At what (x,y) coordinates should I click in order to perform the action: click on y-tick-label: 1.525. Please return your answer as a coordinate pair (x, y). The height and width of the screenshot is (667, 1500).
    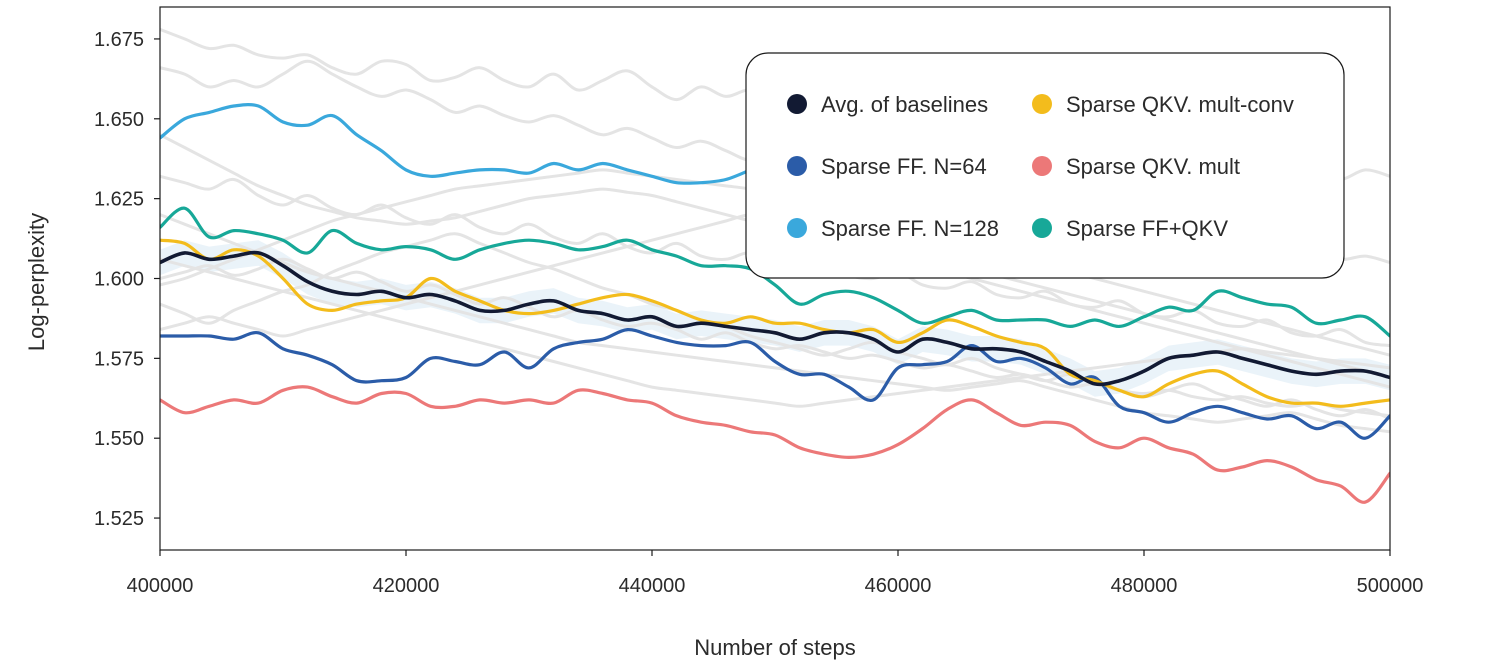
    Looking at the image, I should click on (119, 519).